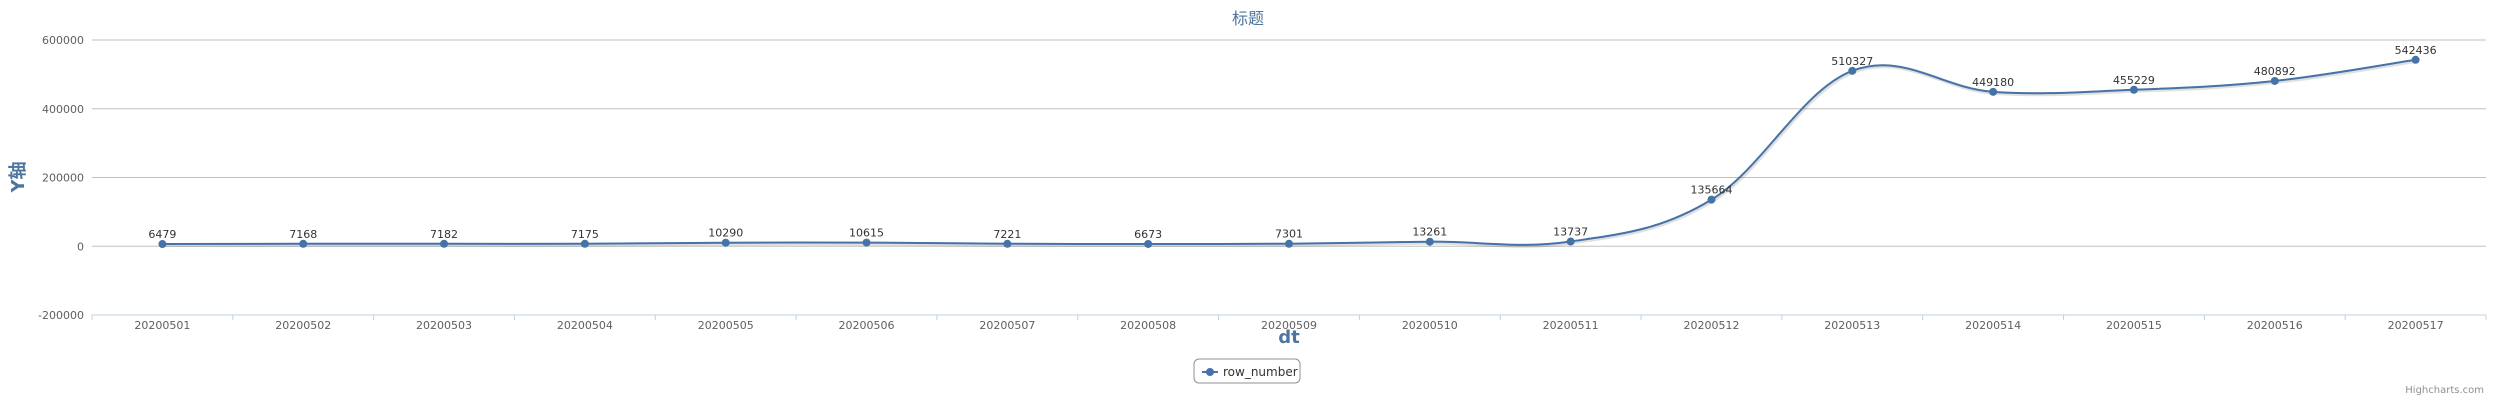  What do you see at coordinates (303, 325) in the screenshot?
I see `x-tick-label: 20200502` at bounding box center [303, 325].